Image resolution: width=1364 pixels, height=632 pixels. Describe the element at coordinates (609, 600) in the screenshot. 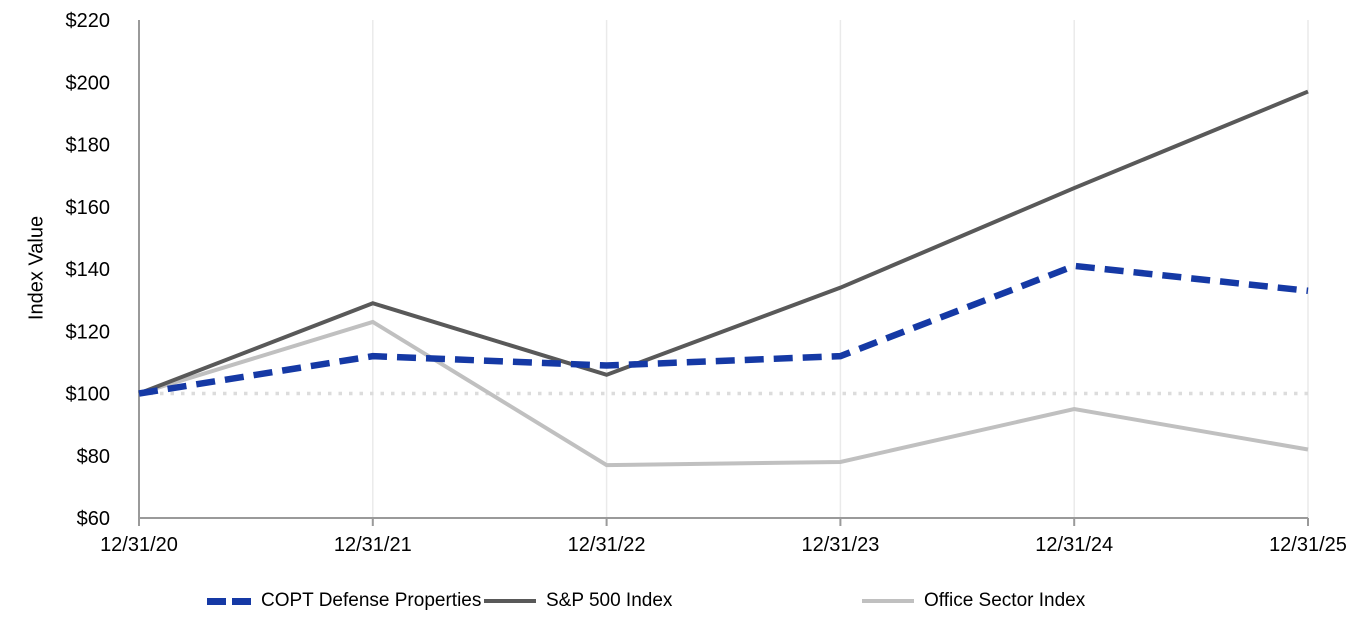

I see `legend-label-sp-500-index: S&P 500 Index` at that location.